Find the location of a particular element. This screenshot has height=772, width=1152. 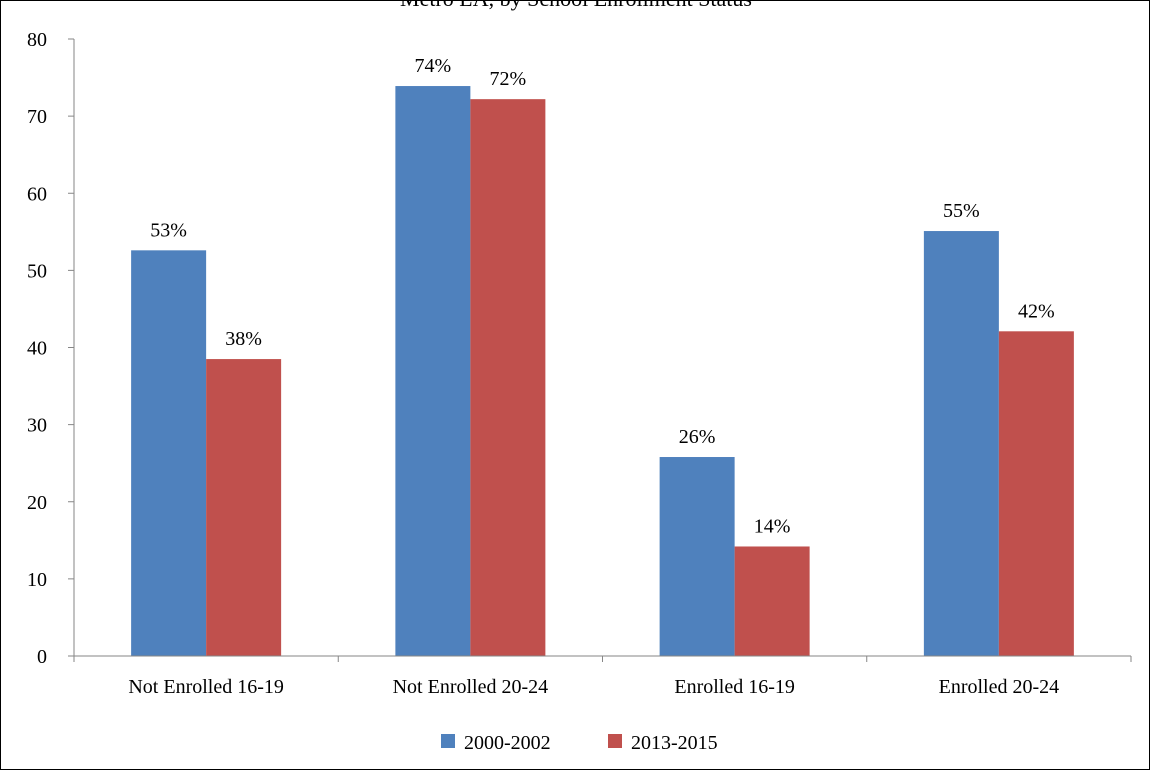

x-tick-label: Not Enrolled 20-24 is located at coordinates (471, 687).